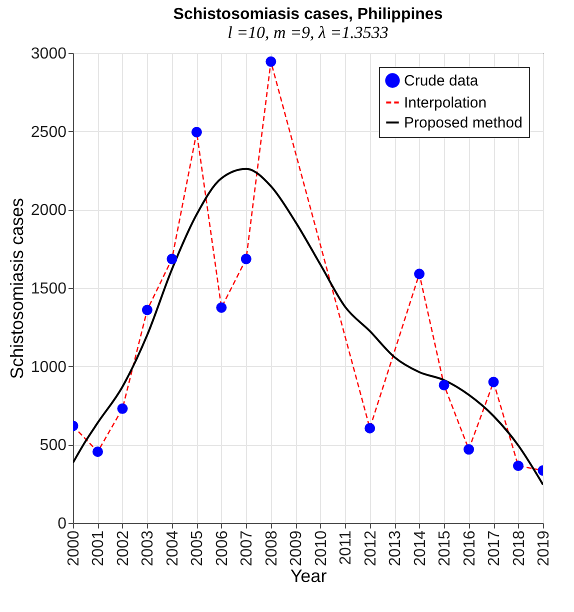 This screenshot has height=612, width=574. Describe the element at coordinates (297, 548) in the screenshot. I see `x-tick-label: 2009` at that location.